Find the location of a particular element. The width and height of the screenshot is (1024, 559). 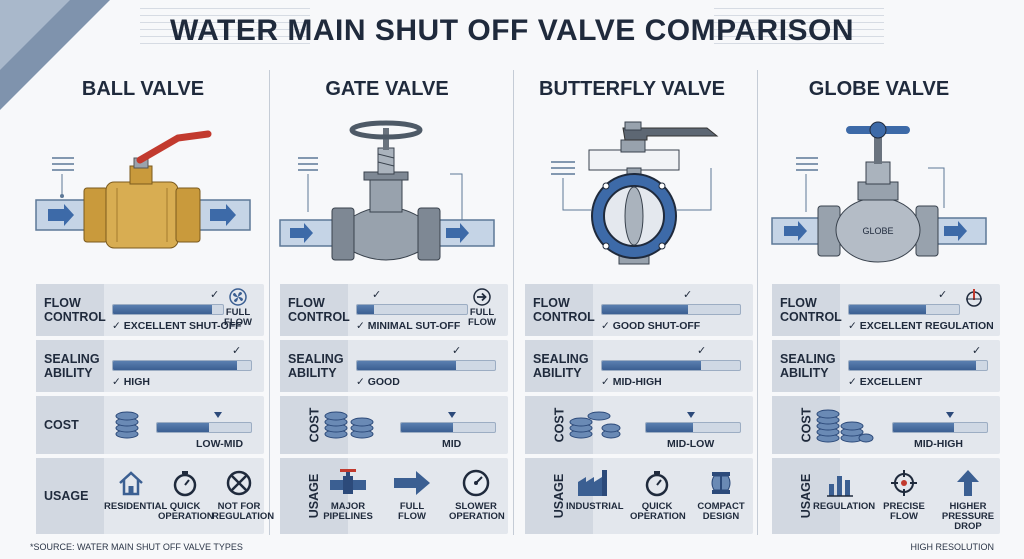

ball-valve-illustration is located at coordinates (143, 189).